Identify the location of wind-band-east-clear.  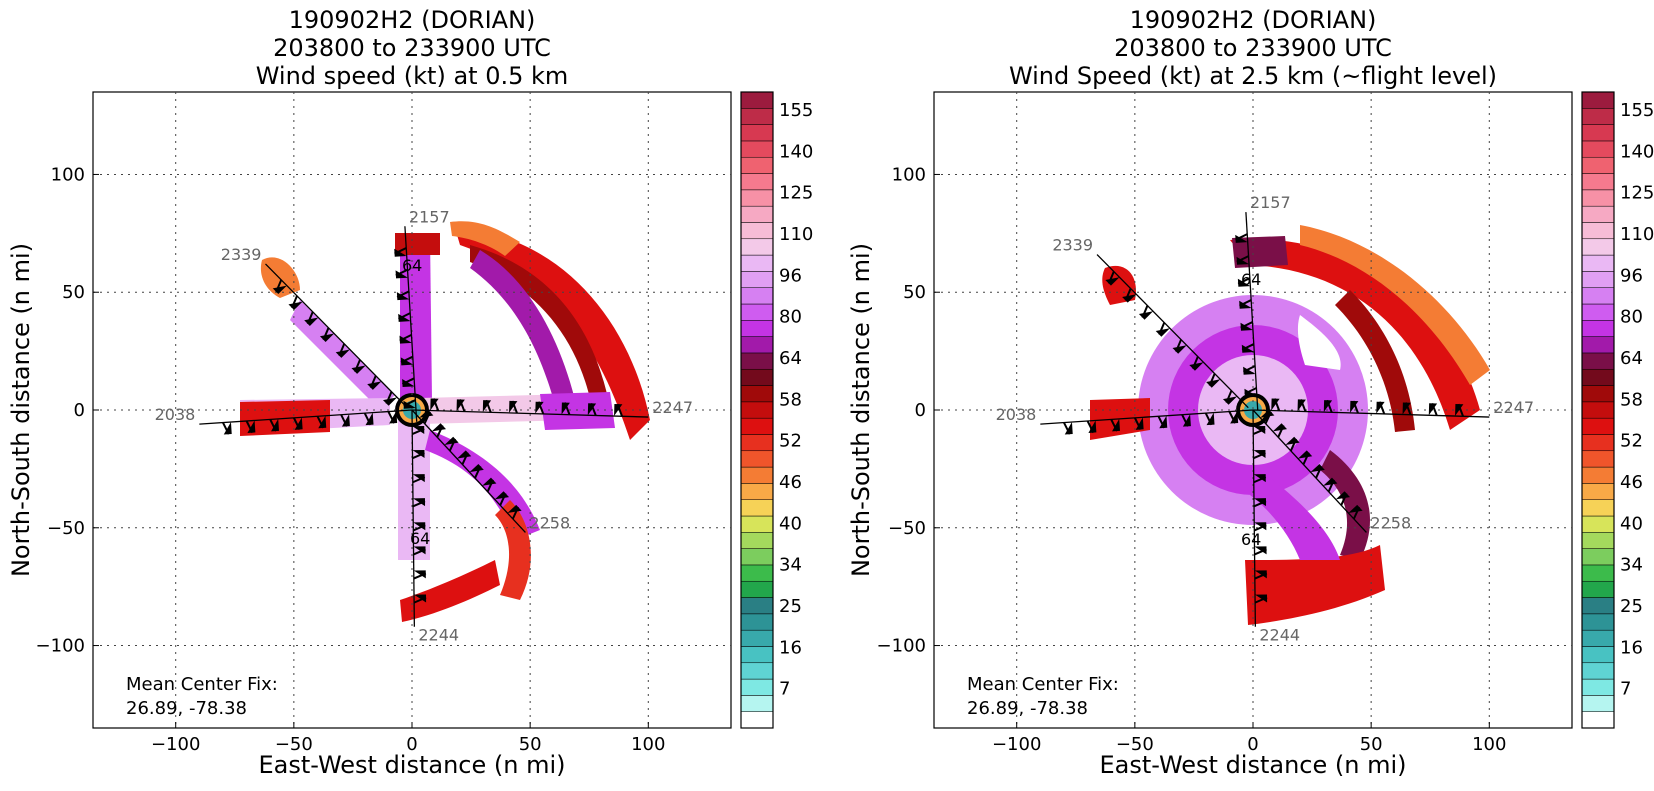
(1319, 342).